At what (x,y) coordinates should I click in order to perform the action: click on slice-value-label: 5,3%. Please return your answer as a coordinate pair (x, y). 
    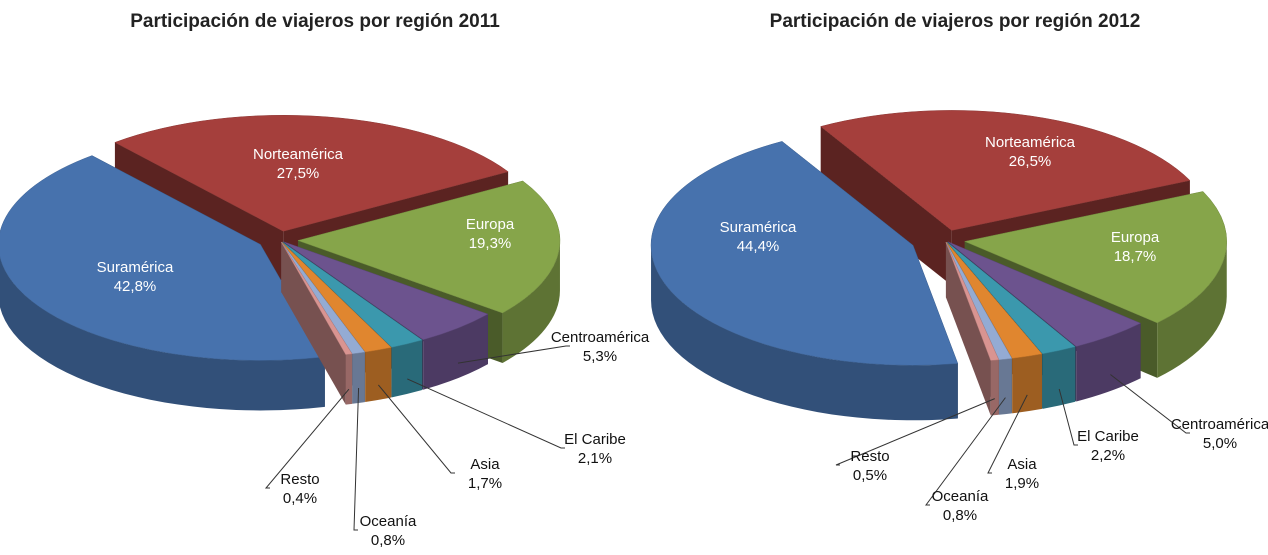
    Looking at the image, I should click on (600, 356).